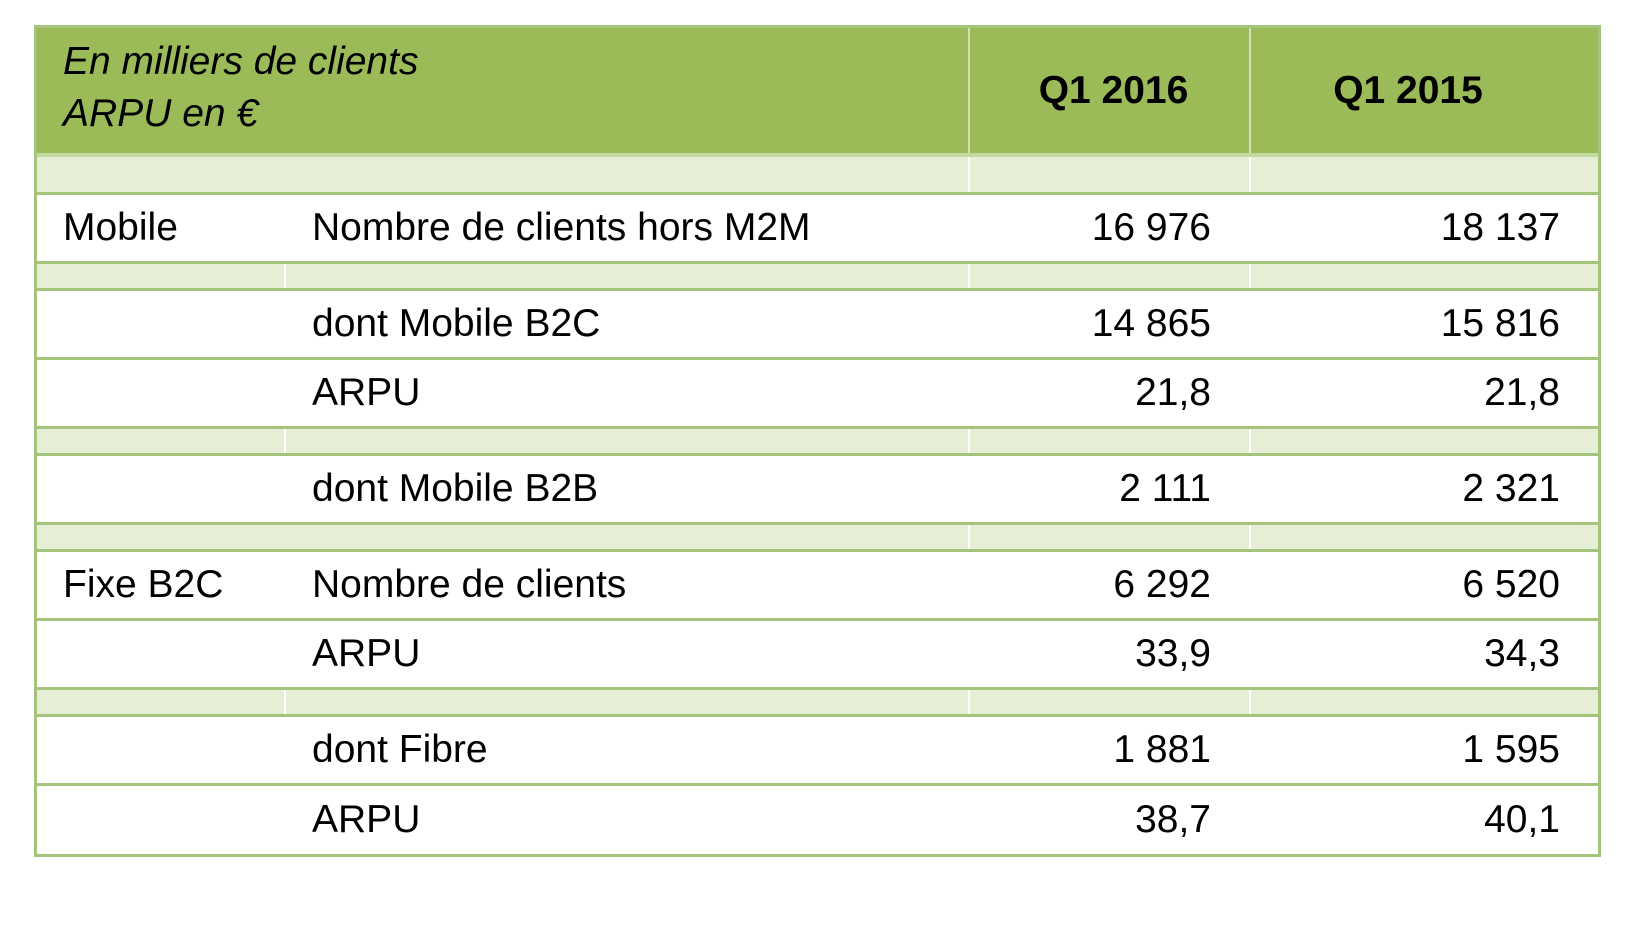 This screenshot has height=926, width=1630. Describe the element at coordinates (120, 227) in the screenshot. I see `row-category: Mobile` at that location.